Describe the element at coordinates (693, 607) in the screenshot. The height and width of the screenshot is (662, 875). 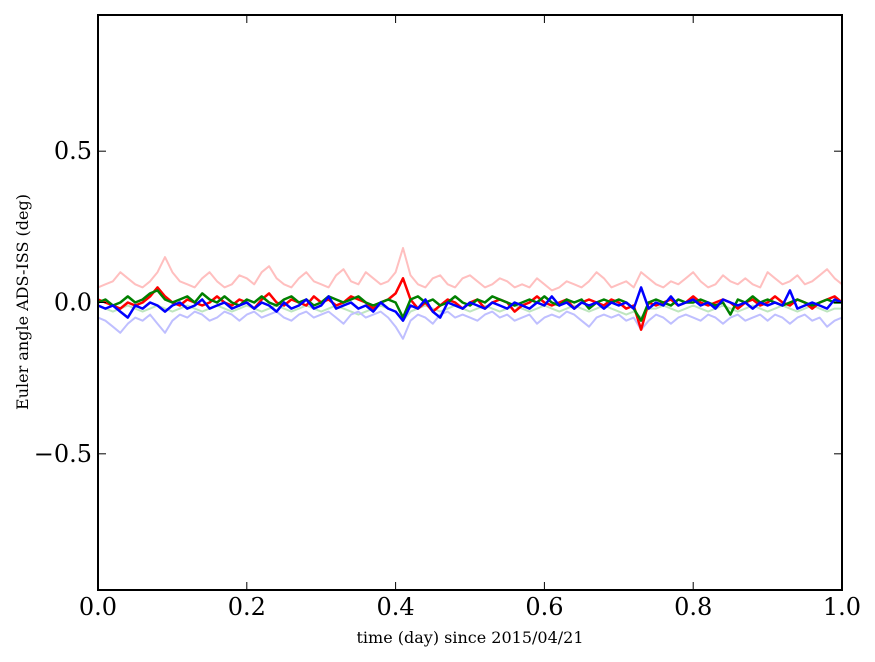
I see `x-tick-label: 0.8` at that location.